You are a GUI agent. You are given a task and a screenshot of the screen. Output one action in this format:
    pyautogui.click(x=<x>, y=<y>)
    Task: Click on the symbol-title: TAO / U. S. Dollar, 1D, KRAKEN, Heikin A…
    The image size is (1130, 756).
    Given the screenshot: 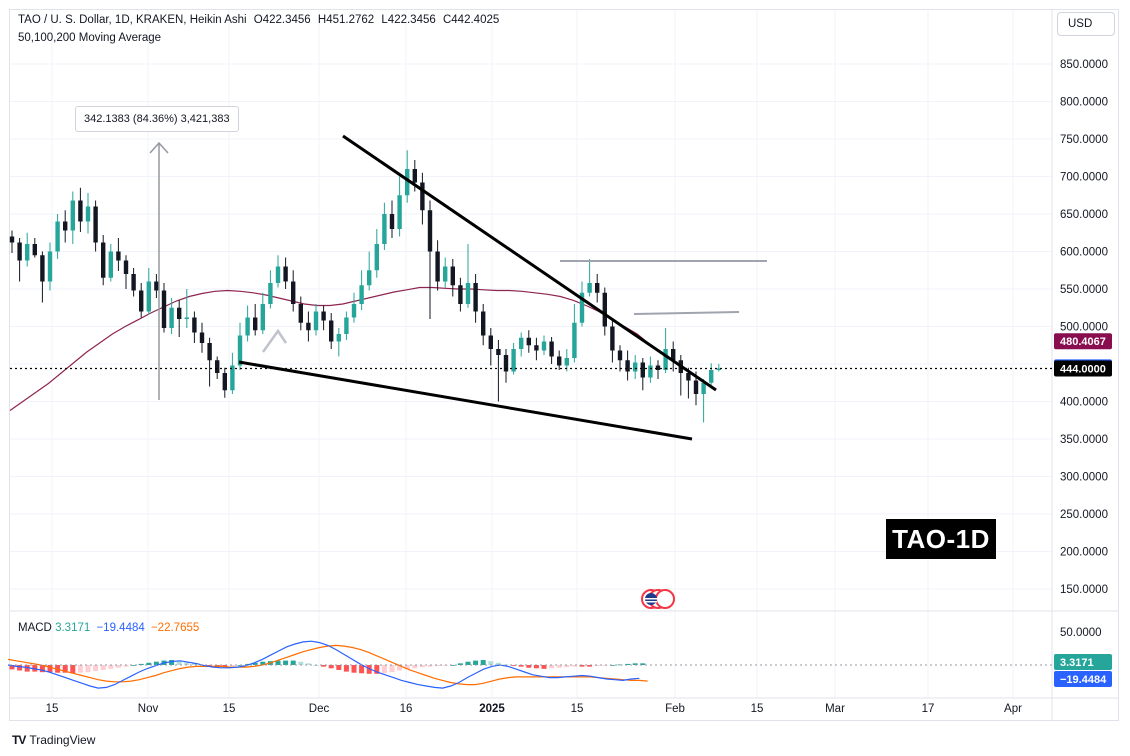 What is the action you would take?
    pyautogui.click(x=132, y=20)
    